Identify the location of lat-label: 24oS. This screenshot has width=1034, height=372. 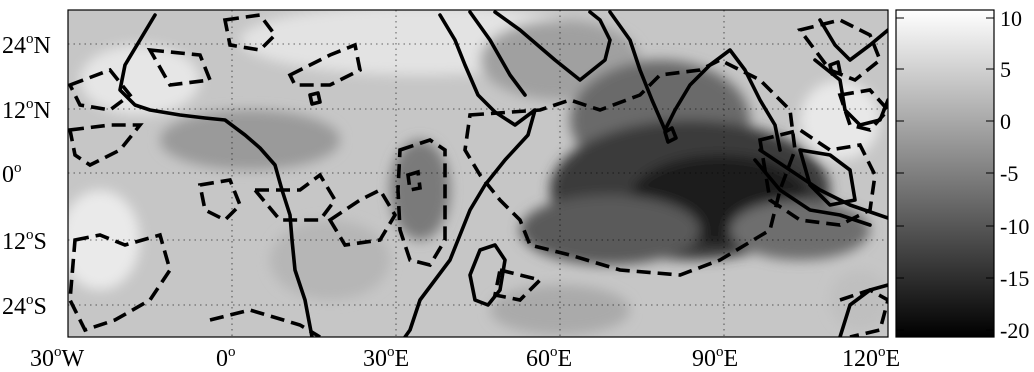
(24, 306).